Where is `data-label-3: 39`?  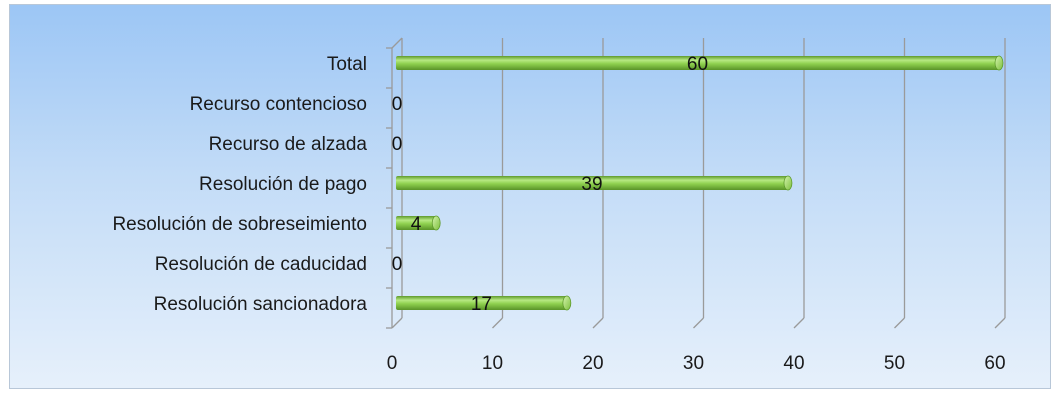 data-label-3: 39 is located at coordinates (591, 184).